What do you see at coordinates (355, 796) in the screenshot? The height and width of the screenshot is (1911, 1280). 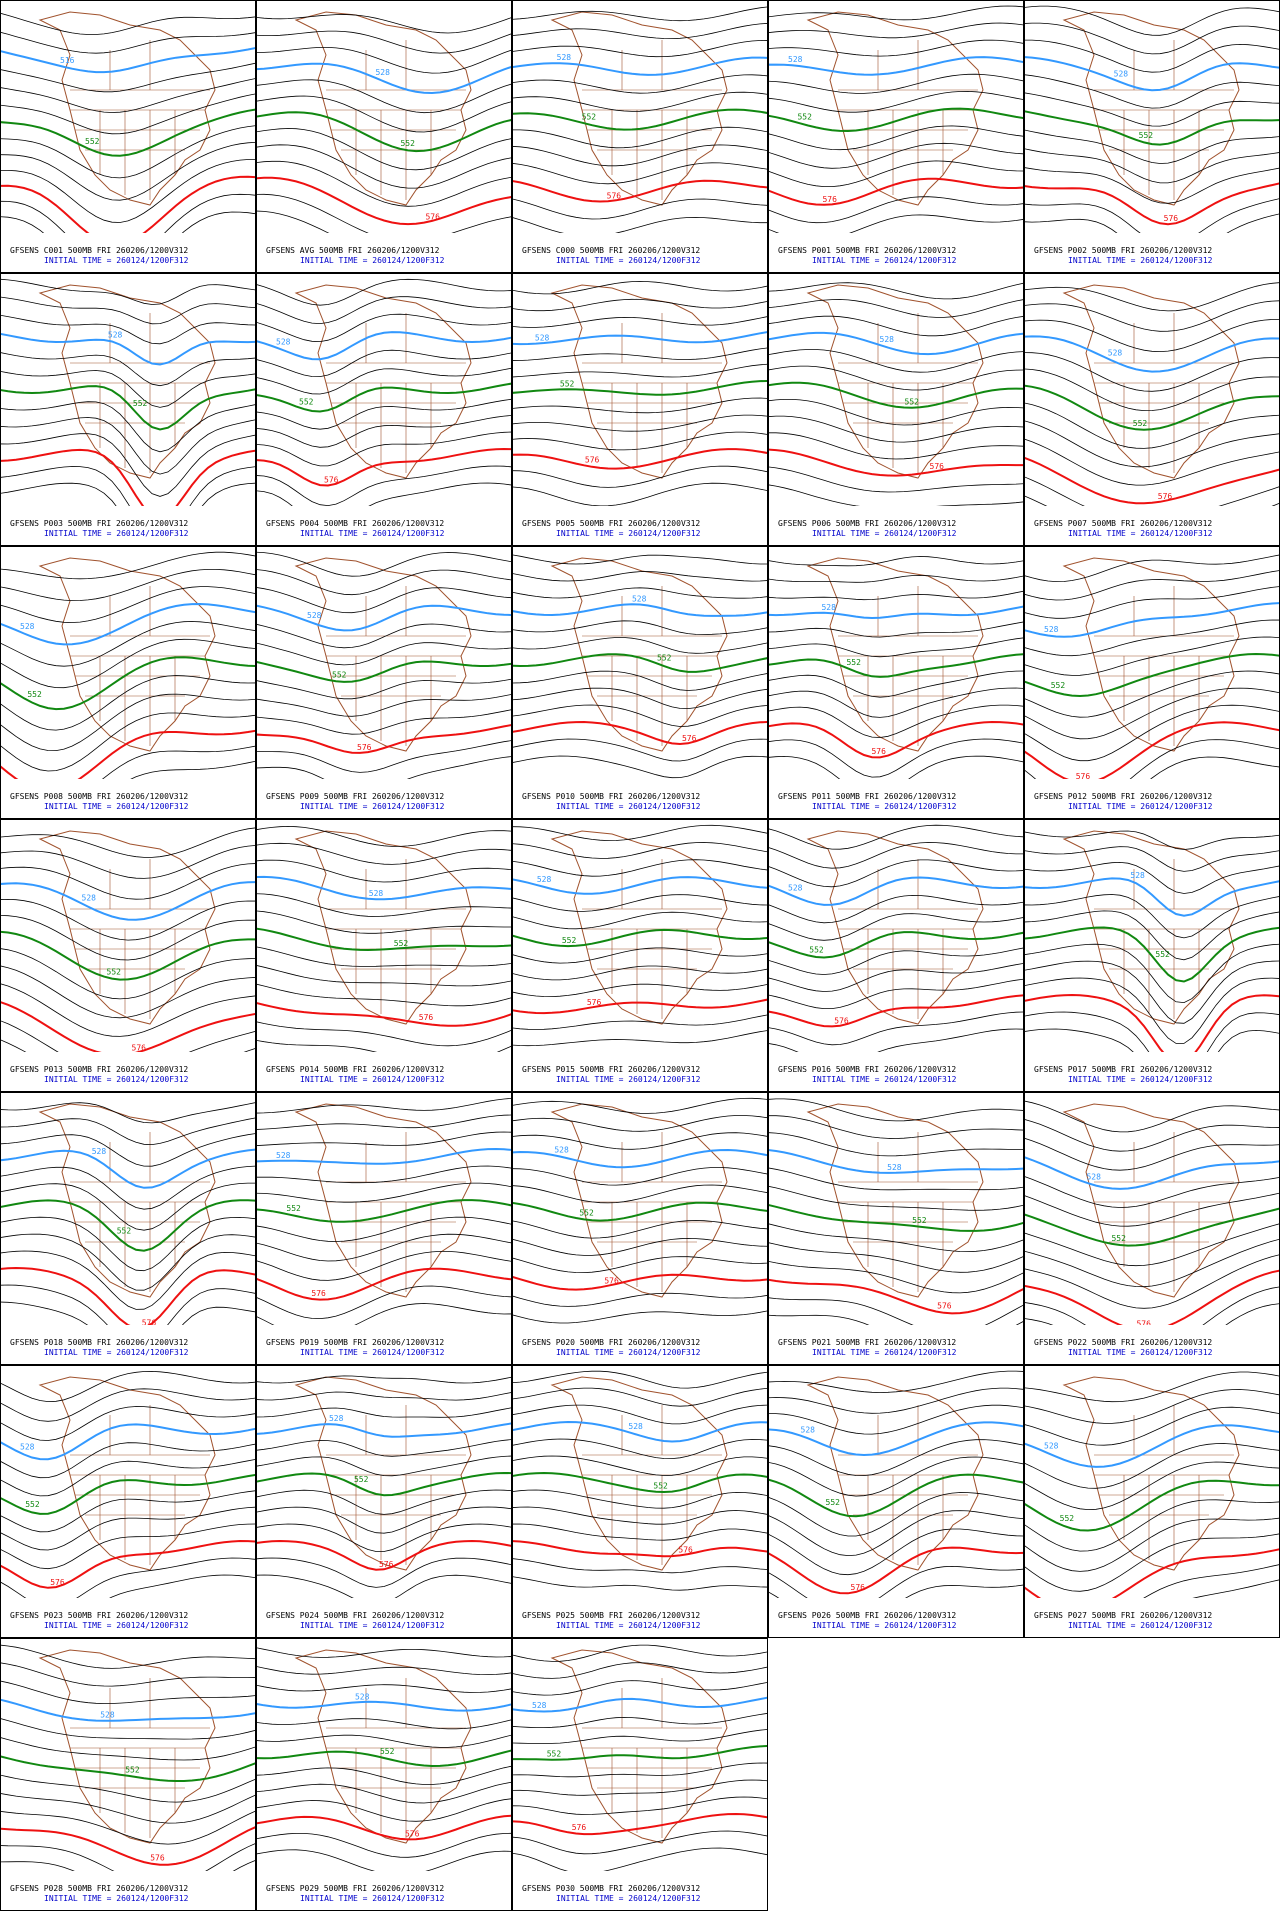 I see `panel-title: GFSENS P009 500MB FRI 260206/1200V312` at bounding box center [355, 796].